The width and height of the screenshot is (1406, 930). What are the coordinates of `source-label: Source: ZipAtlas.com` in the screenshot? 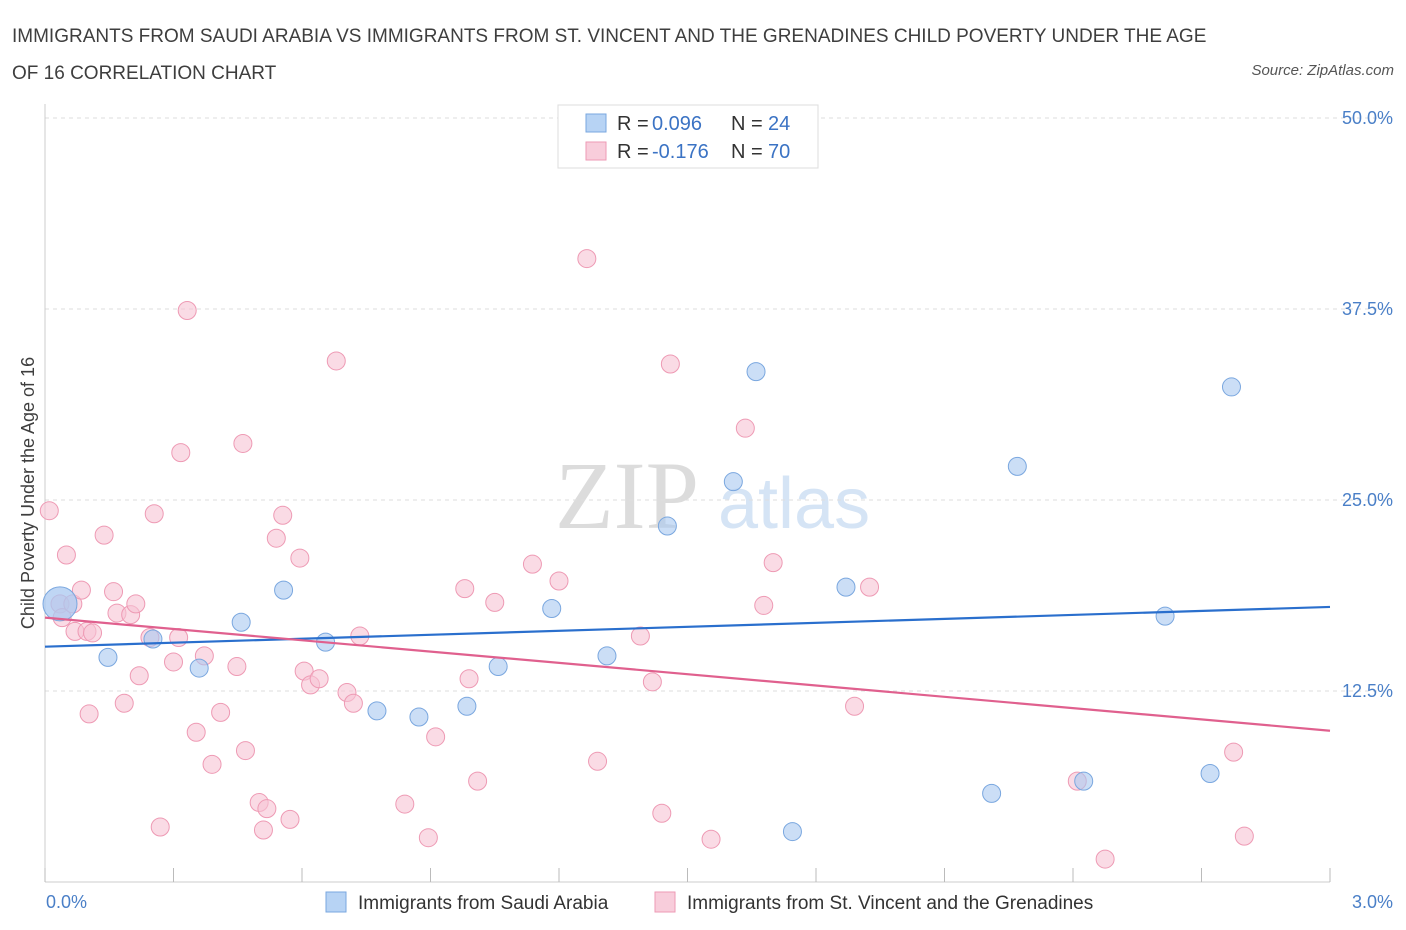 It's located at (1322, 70).